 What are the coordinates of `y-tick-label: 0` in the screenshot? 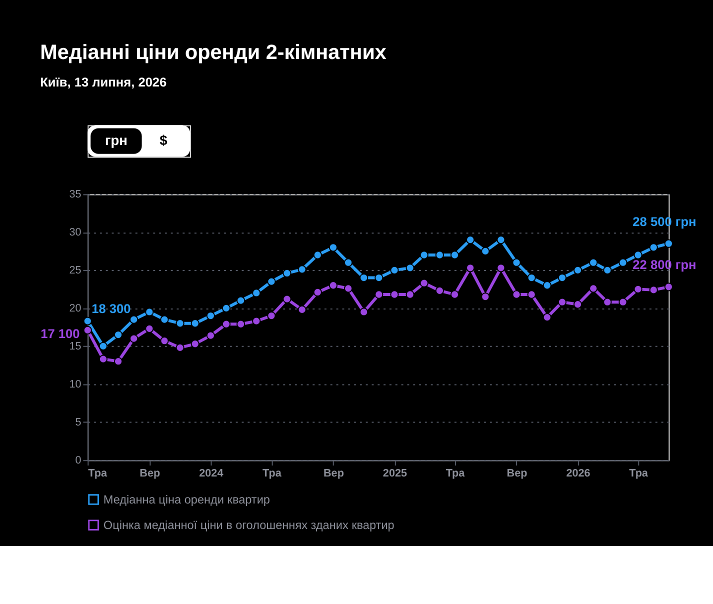 It's located at (78, 460).